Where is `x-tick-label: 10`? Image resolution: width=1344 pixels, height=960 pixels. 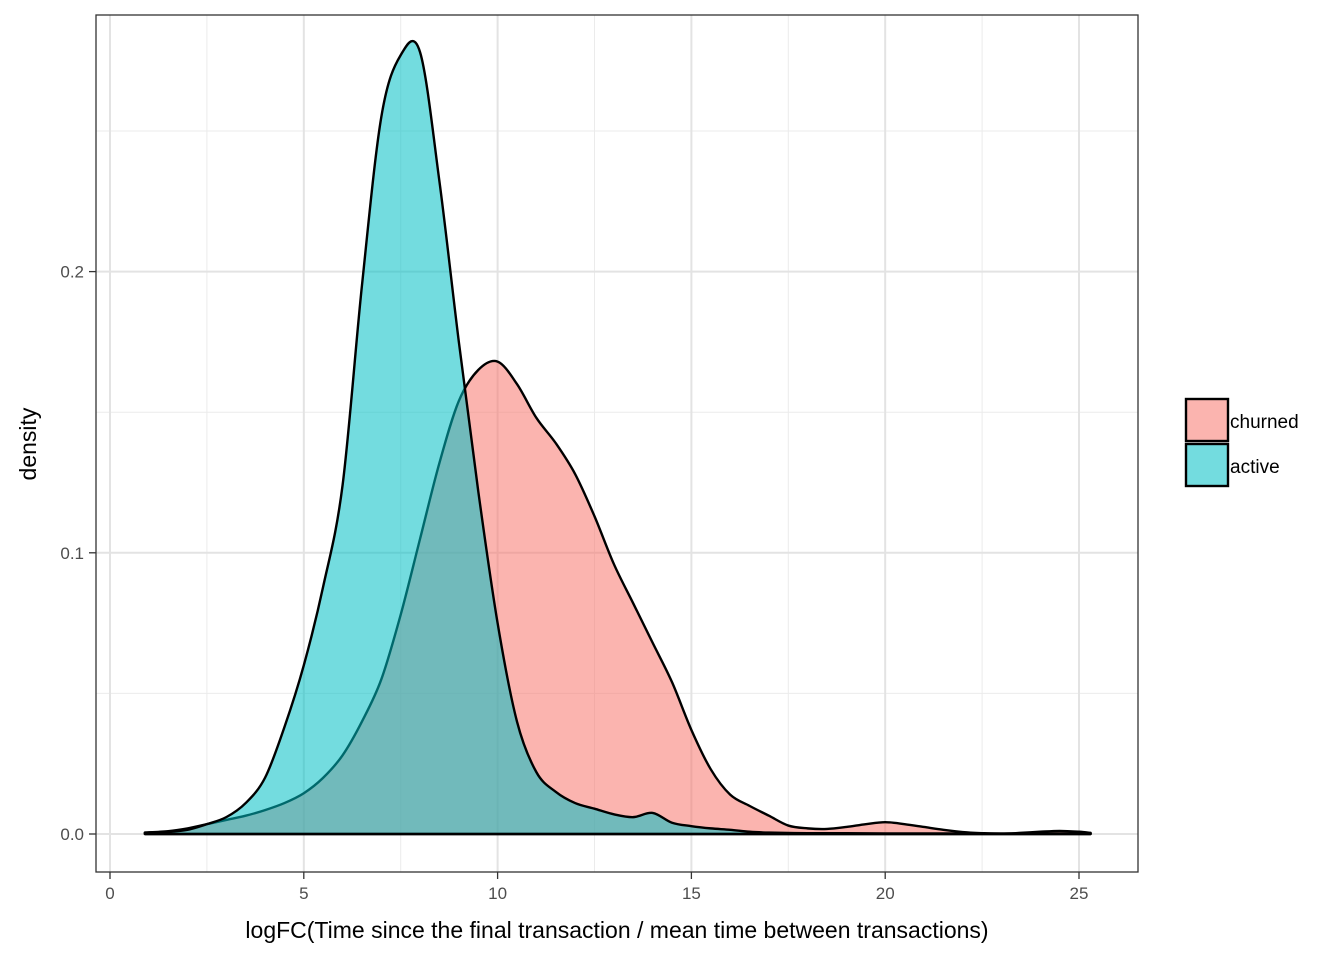 x-tick-label: 10 is located at coordinates (497, 893).